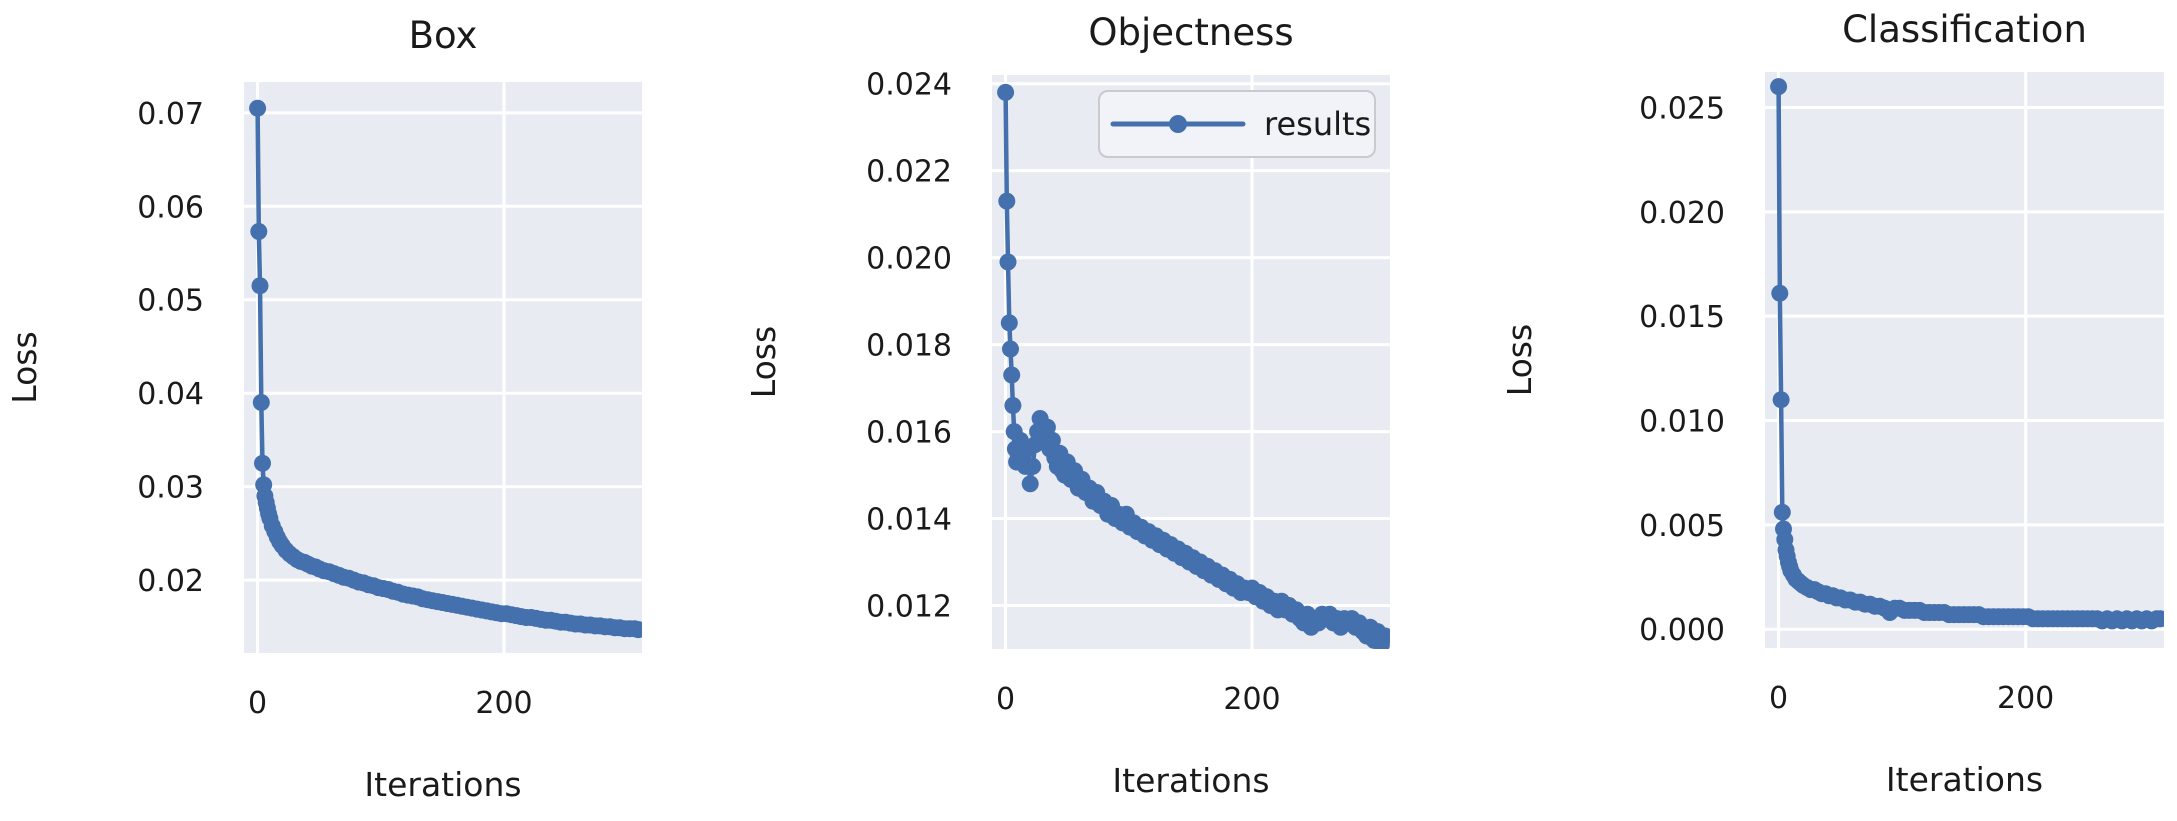 The image size is (2177, 821). Describe the element at coordinates (1317, 124) in the screenshot. I see `legend-label: results` at that location.